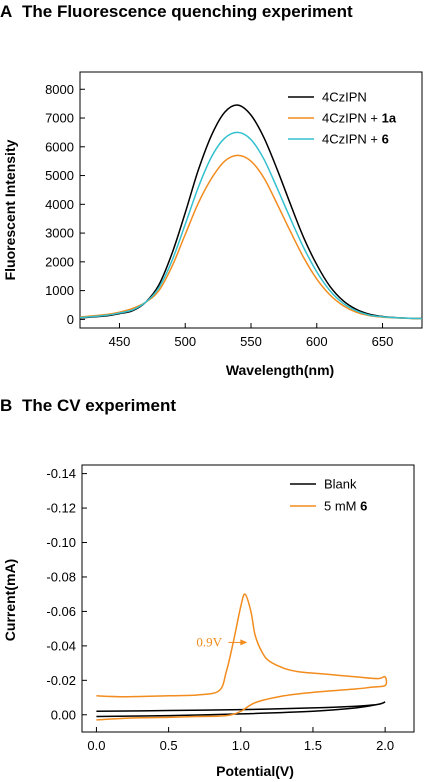 The height and width of the screenshot is (782, 429). Describe the element at coordinates (389, 118) in the screenshot. I see `a-legend-bold-1: 1a` at that location.